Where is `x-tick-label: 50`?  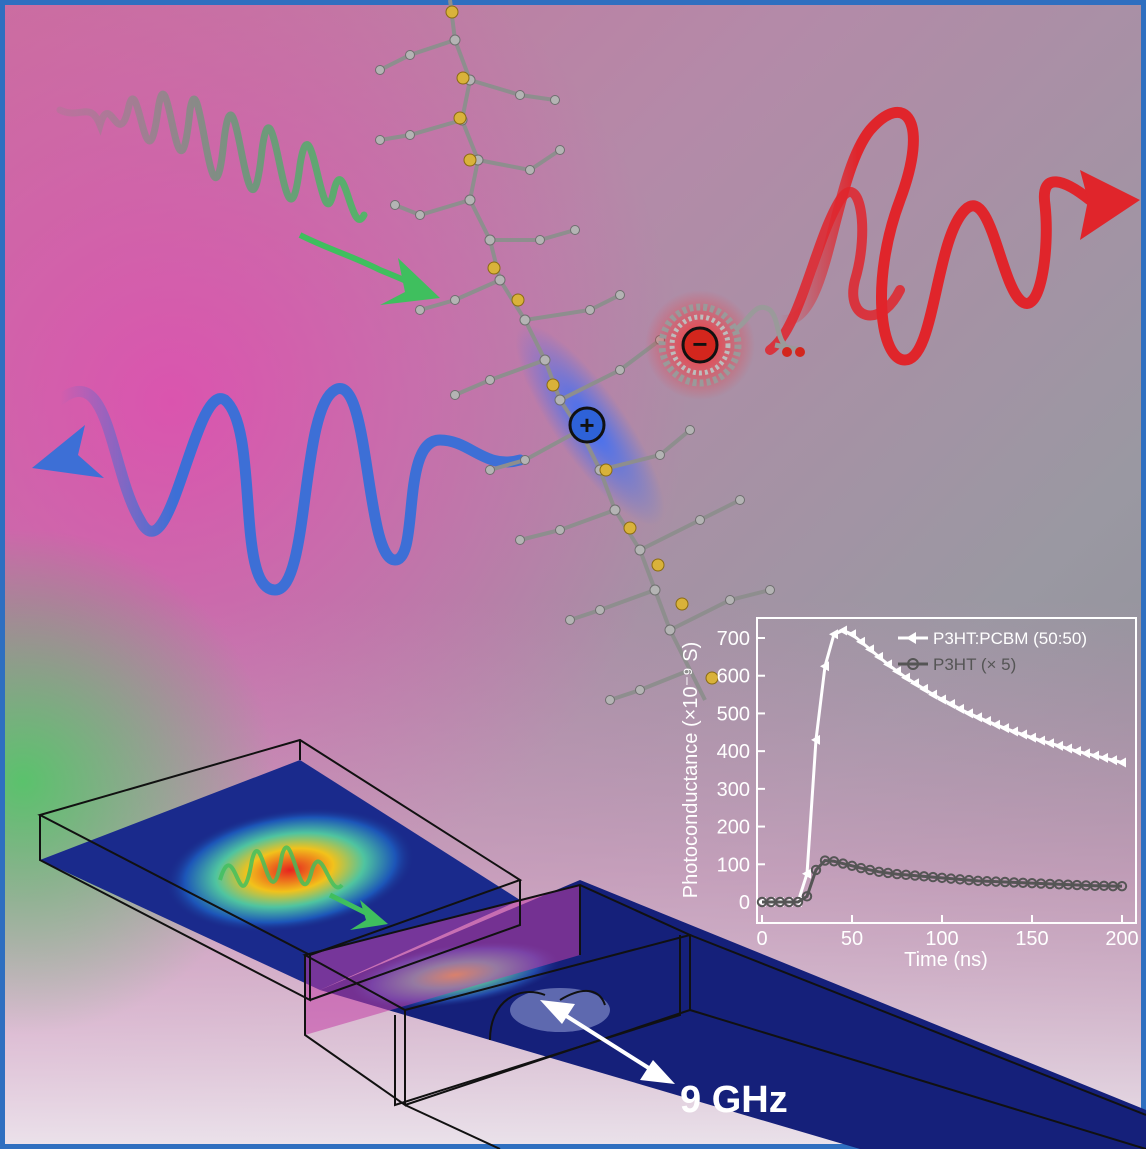
x-tick-label: 50 is located at coordinates (852, 939).